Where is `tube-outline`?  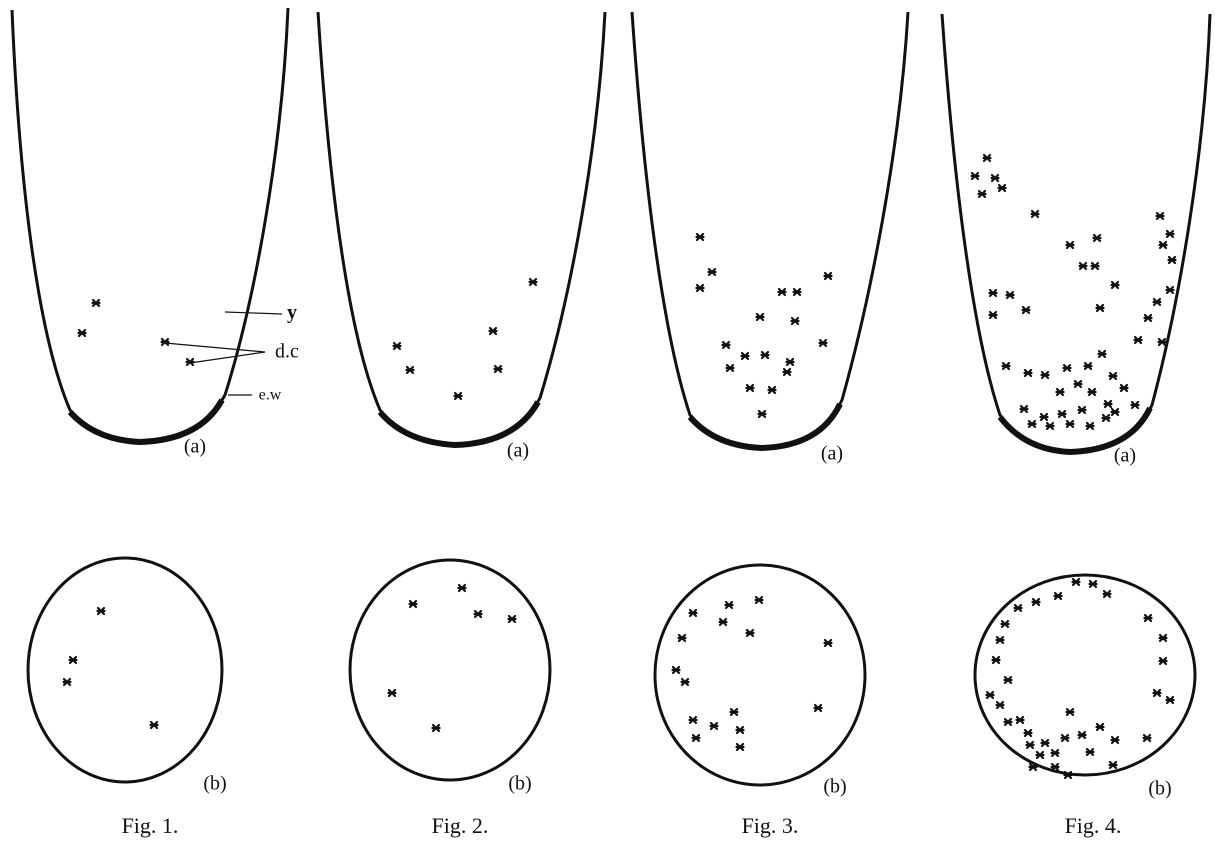
tube-outline is located at coordinates (150, 225).